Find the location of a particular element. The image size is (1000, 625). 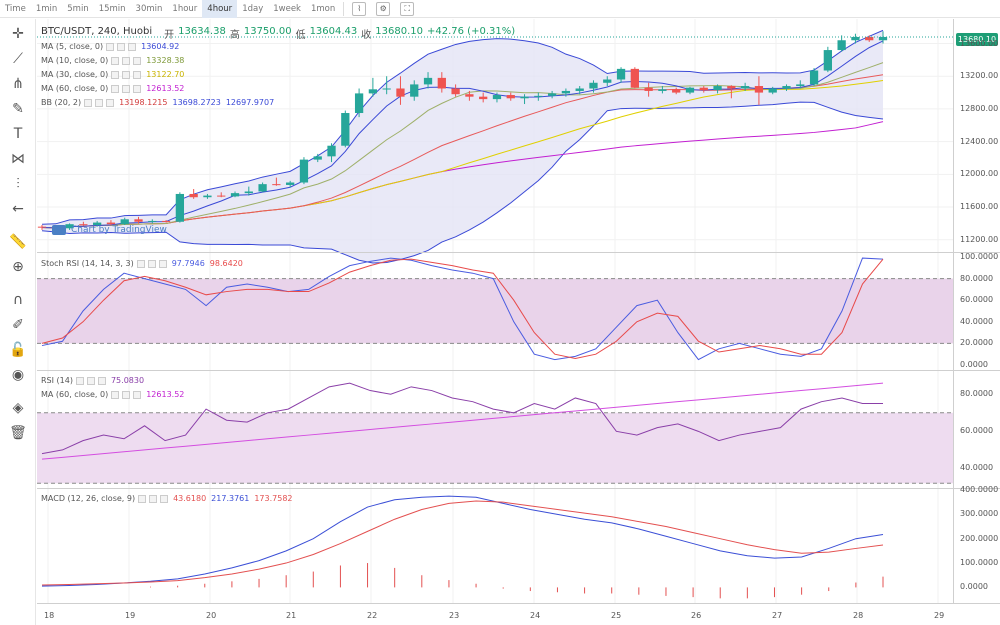

ma60-line is located at coordinates (462, 175).